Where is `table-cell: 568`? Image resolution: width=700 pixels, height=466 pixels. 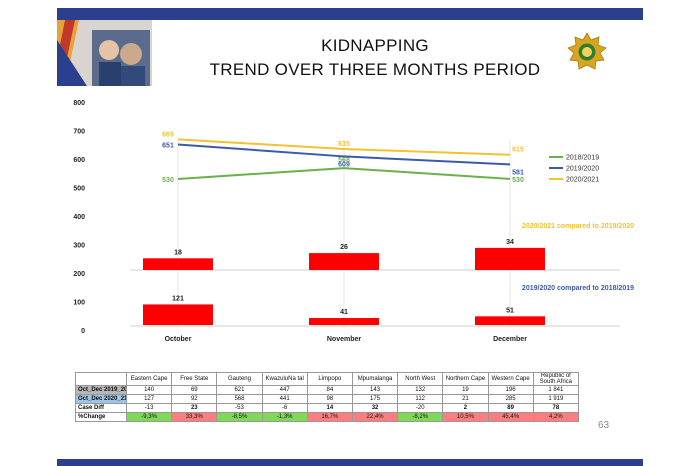 table-cell: 568 is located at coordinates (239, 399).